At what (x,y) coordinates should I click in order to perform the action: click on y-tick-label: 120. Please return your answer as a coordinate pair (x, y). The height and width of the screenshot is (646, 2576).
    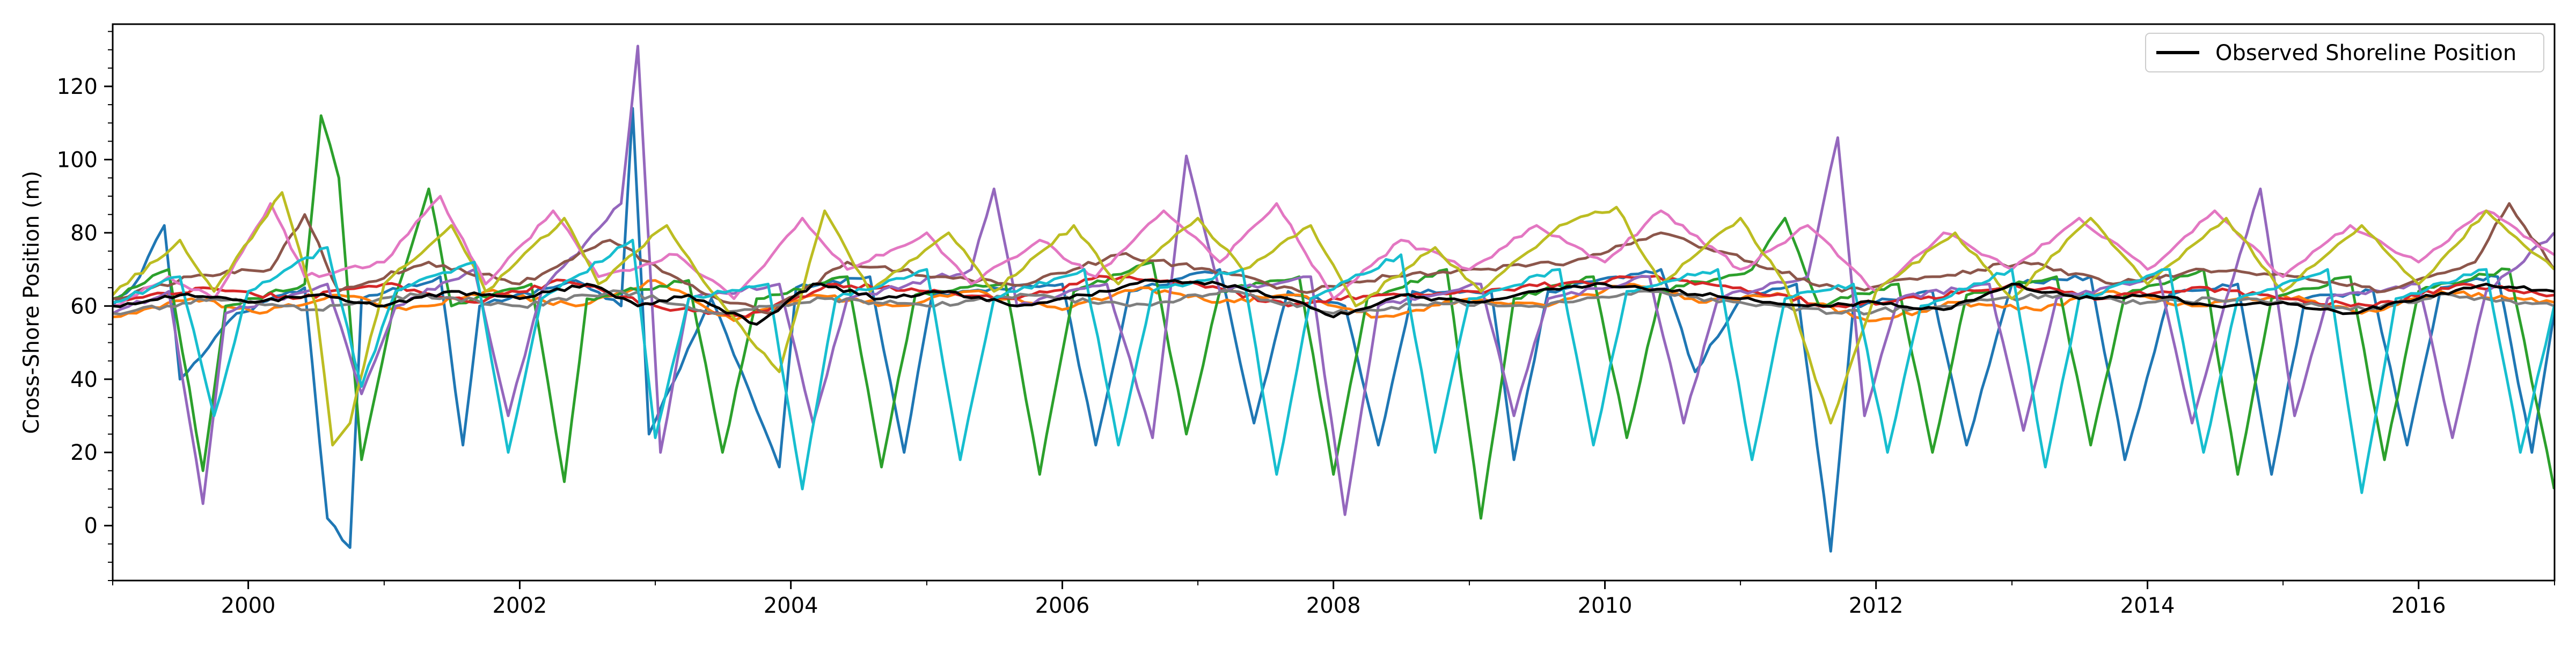
    Looking at the image, I should click on (77, 87).